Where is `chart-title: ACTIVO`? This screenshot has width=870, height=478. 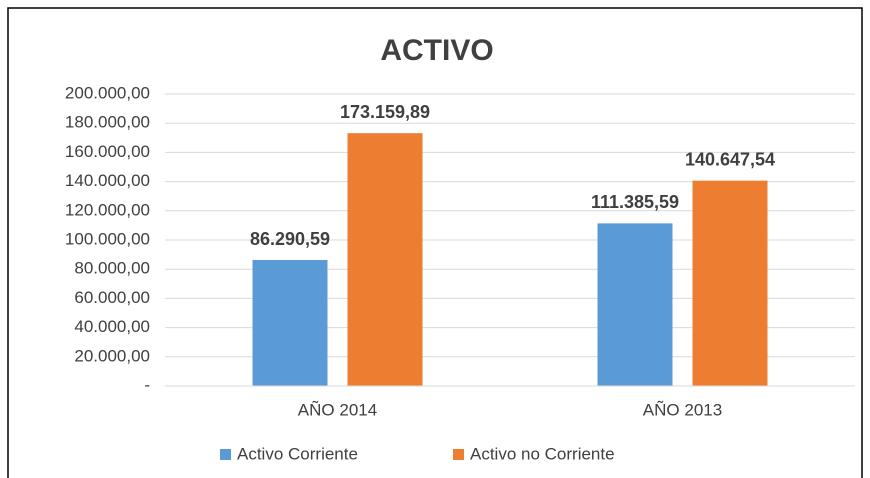
chart-title: ACTIVO is located at coordinates (436, 50).